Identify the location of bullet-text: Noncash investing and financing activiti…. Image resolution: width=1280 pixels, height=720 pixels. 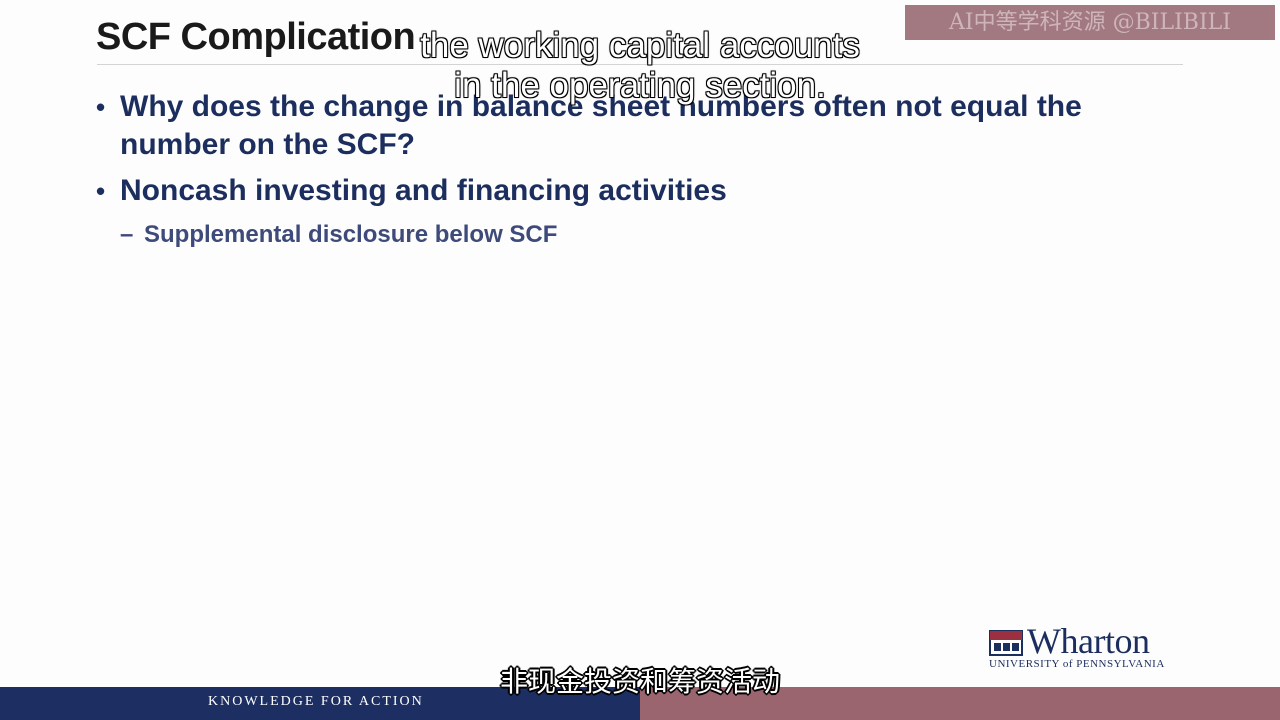
(423, 190).